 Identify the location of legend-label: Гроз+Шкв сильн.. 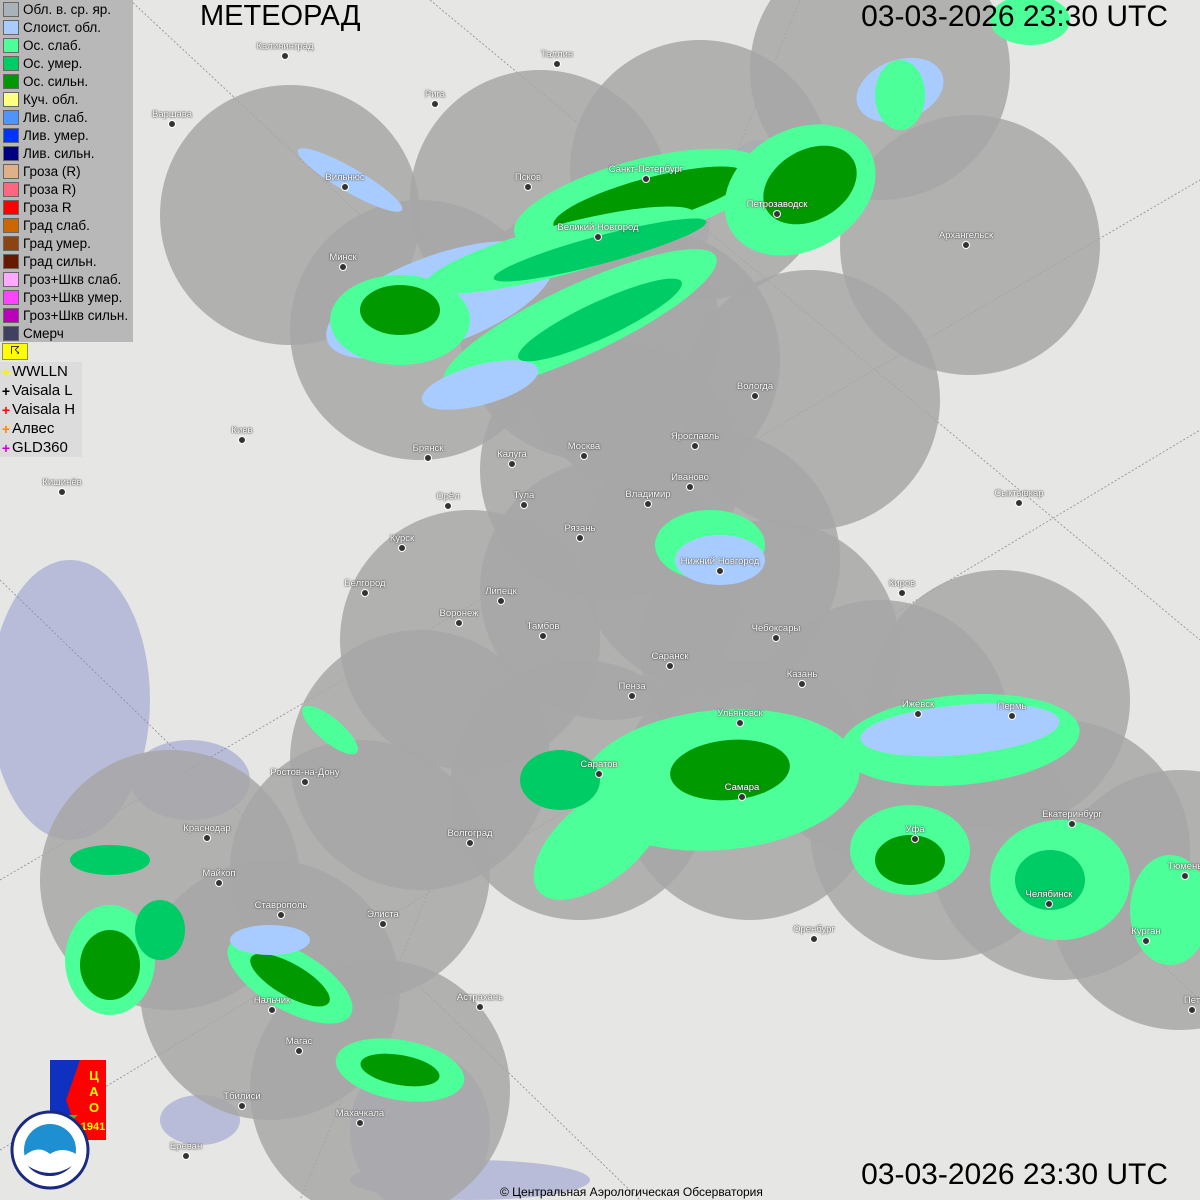
(76, 315).